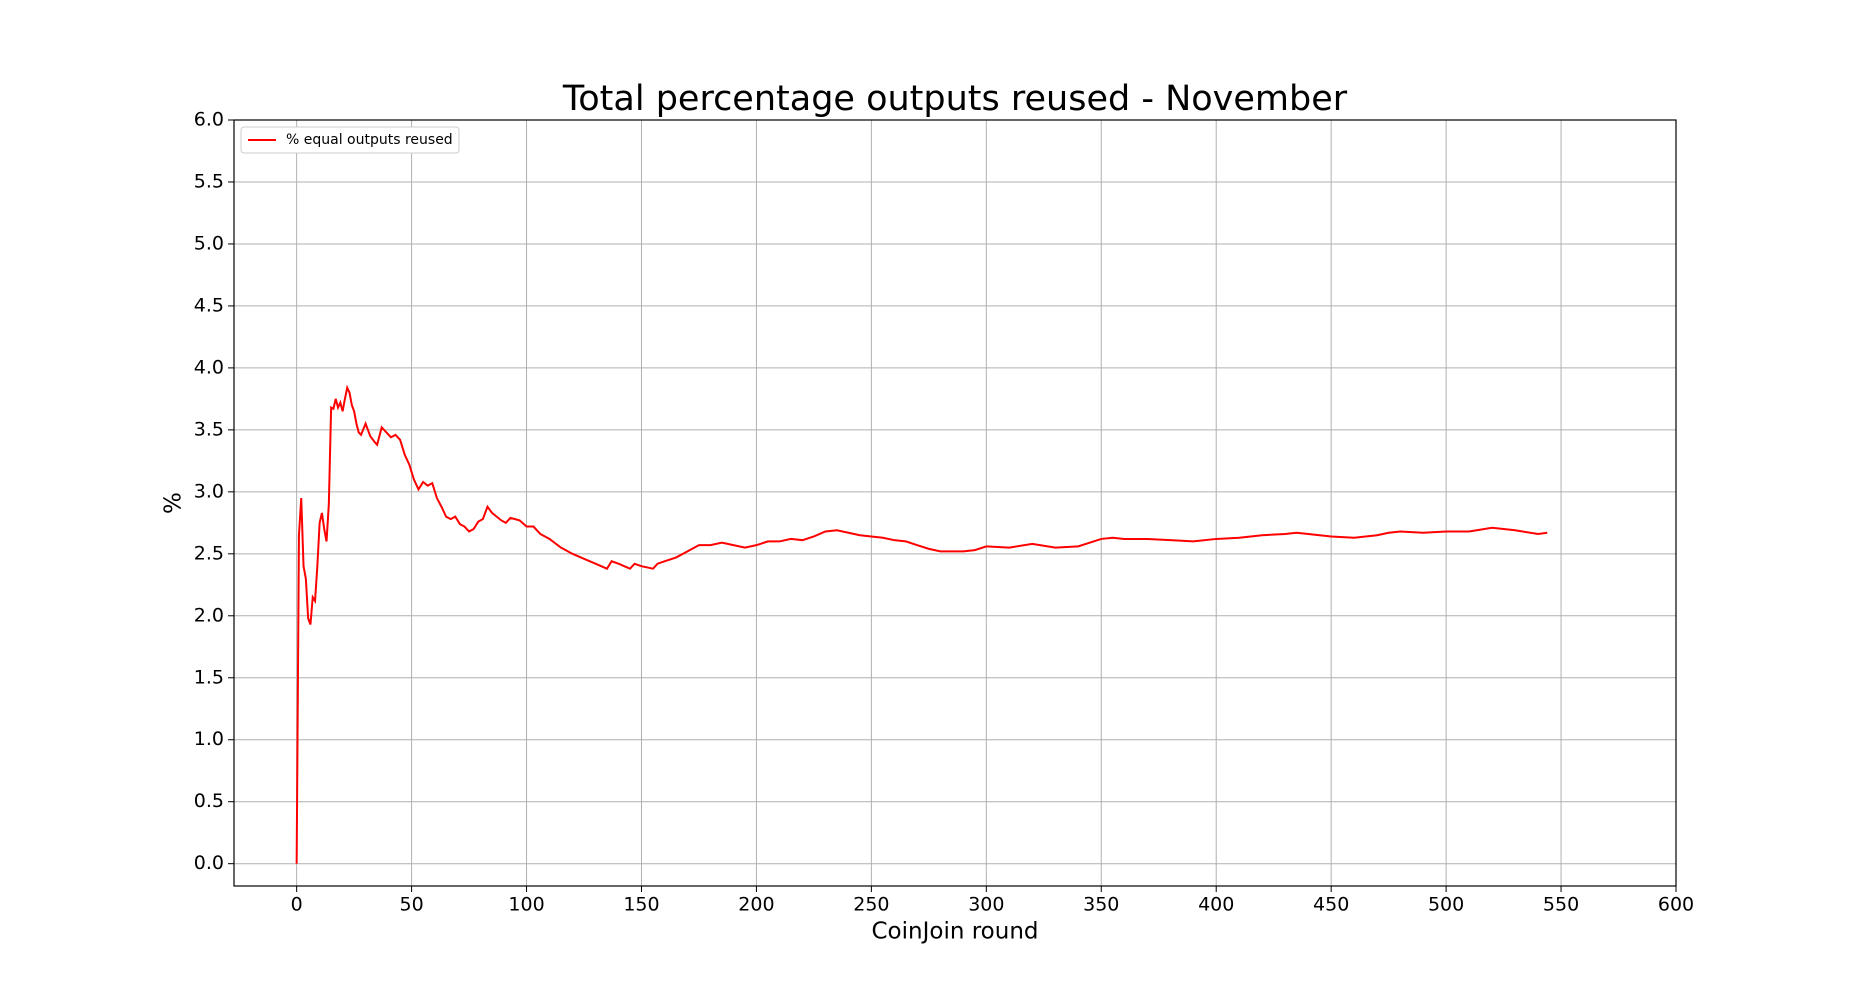  What do you see at coordinates (1446, 905) in the screenshot?
I see `x-tick-label: 500` at bounding box center [1446, 905].